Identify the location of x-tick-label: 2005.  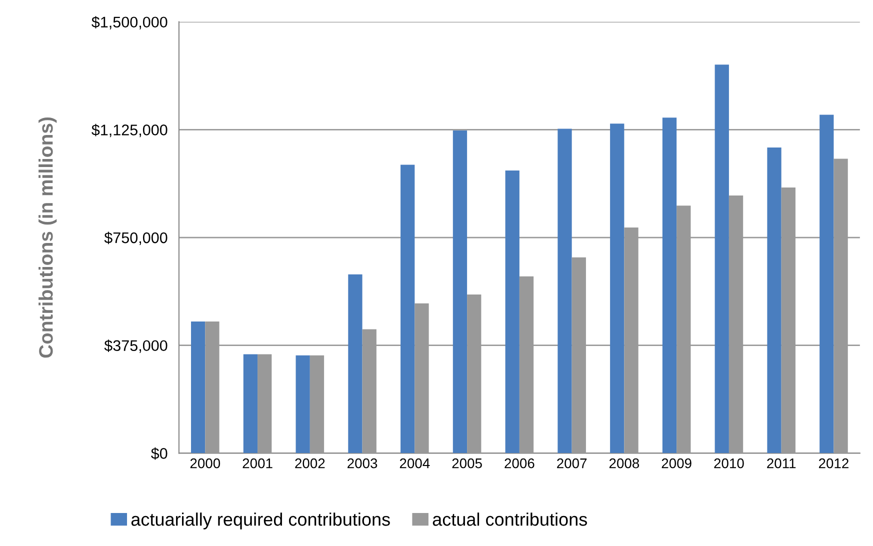
(467, 463).